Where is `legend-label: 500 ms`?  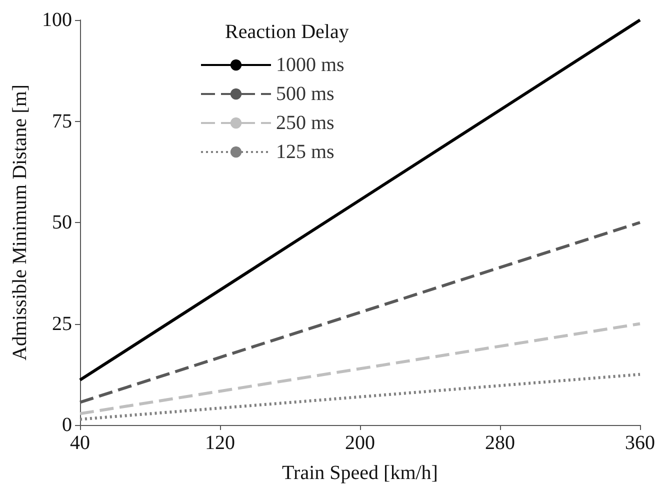
legend-label: 500 ms is located at coordinates (305, 94).